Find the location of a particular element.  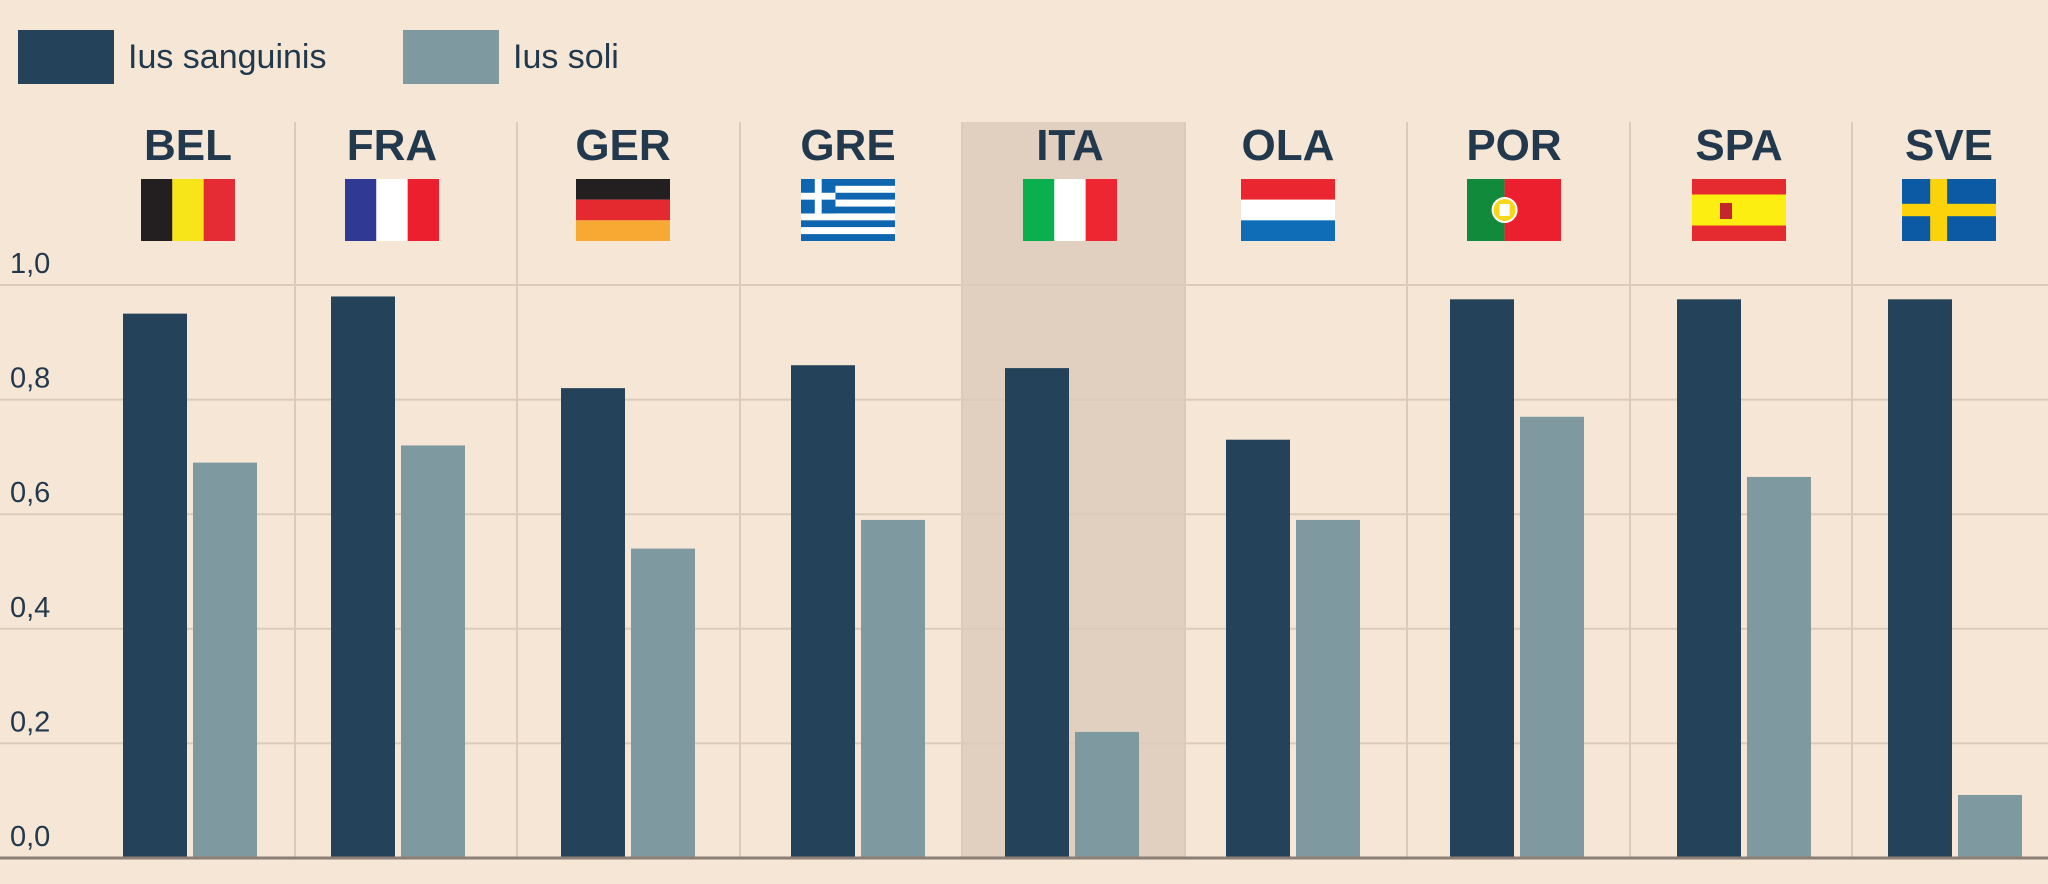

y-tick-label: 0,4 is located at coordinates (30, 608).